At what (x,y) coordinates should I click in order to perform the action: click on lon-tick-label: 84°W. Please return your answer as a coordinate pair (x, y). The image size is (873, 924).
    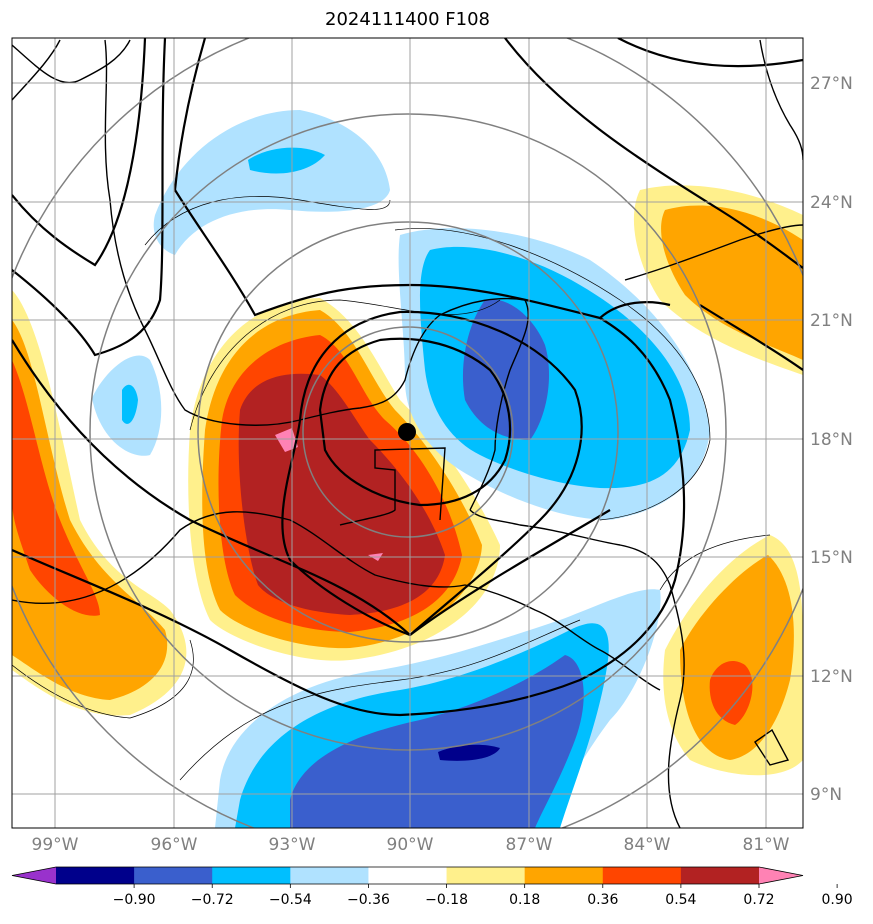
    Looking at the image, I should click on (647, 845).